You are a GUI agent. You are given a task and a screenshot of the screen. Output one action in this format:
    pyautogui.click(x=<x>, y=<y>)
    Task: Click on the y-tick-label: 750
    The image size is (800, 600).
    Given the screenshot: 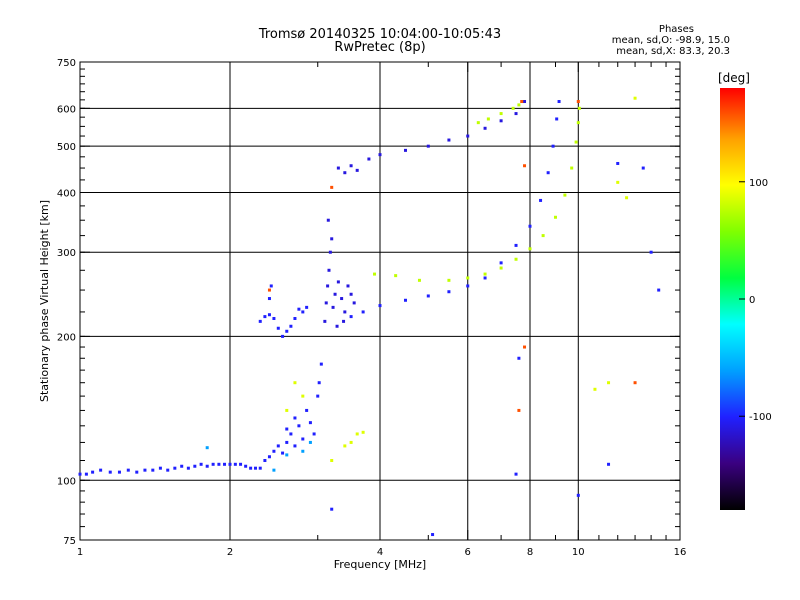 What is the action you would take?
    pyautogui.click(x=66, y=63)
    